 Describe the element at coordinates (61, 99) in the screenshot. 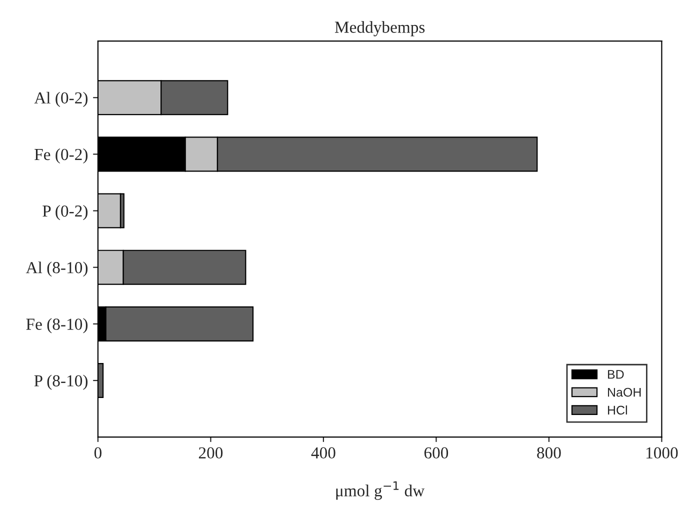

I see `y-tick-label: Al (0-2)` at that location.